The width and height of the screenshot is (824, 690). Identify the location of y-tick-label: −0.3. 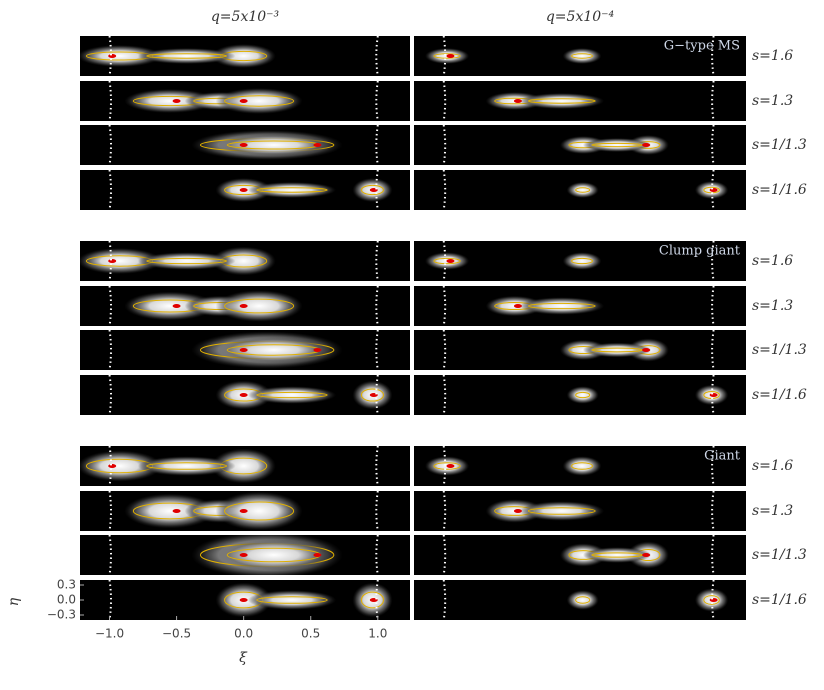
(61, 615).